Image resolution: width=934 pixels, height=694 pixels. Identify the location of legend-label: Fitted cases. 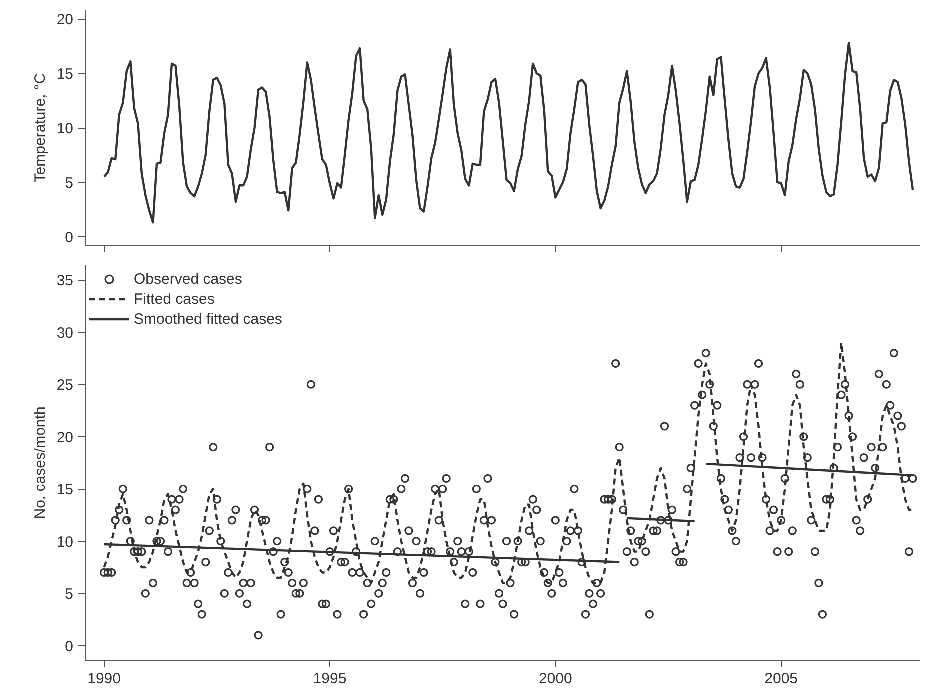
(174, 299).